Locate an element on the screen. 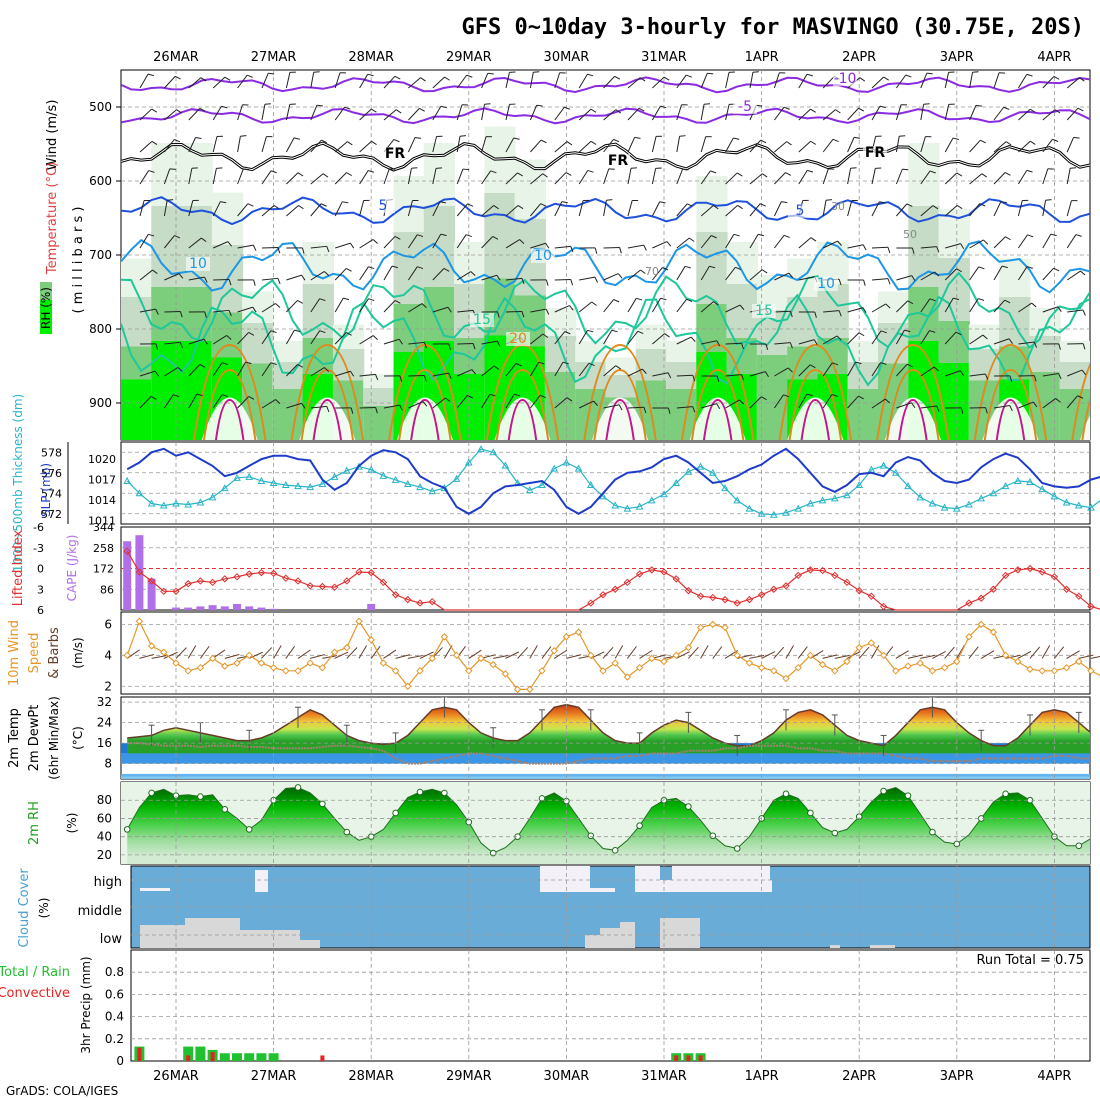 This screenshot has height=1100, width=1100. precip-conv-bar is located at coordinates (188, 1058).